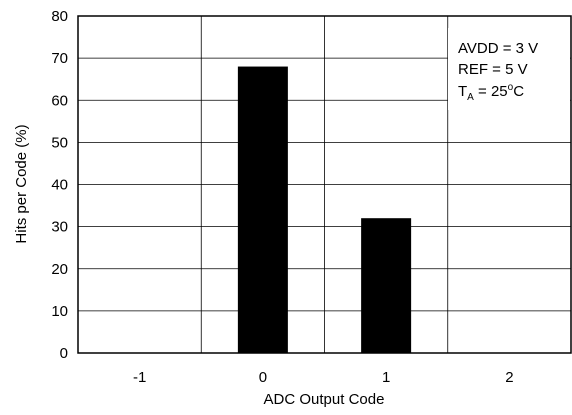 Image resolution: width=572 pixels, height=415 pixels. What do you see at coordinates (21, 183) in the screenshot?
I see `y-axis-label: Hits per Code (%)` at bounding box center [21, 183].